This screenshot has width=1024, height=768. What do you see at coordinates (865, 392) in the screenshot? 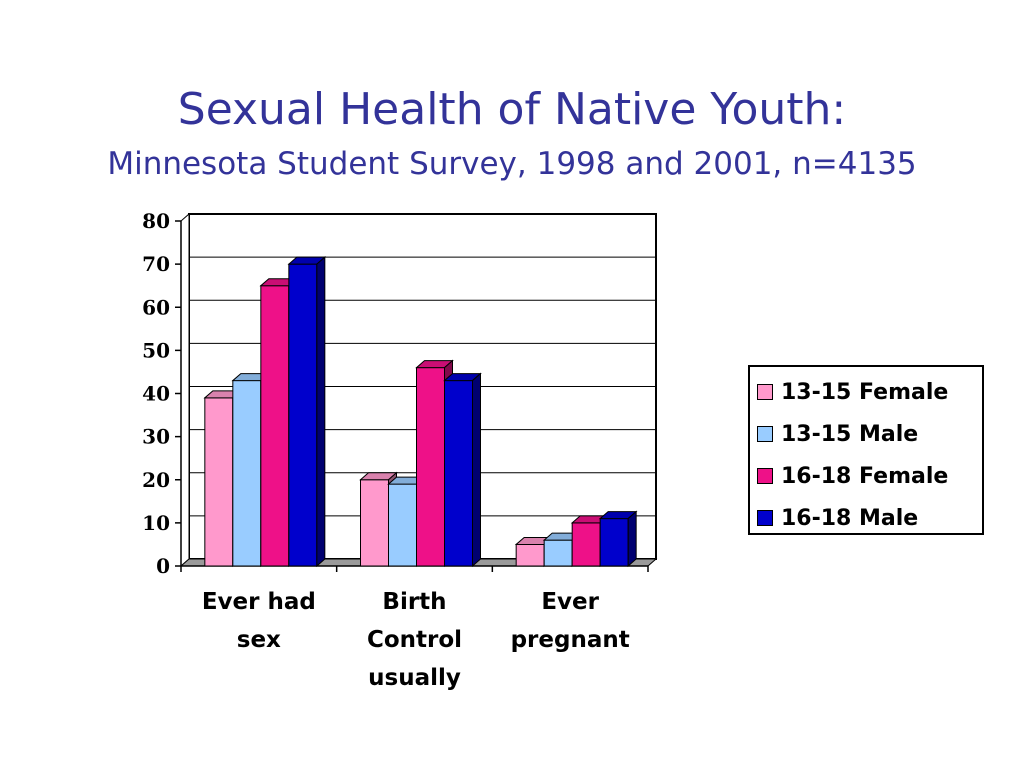
I see `legend-label: 13-15 Female` at bounding box center [865, 392].